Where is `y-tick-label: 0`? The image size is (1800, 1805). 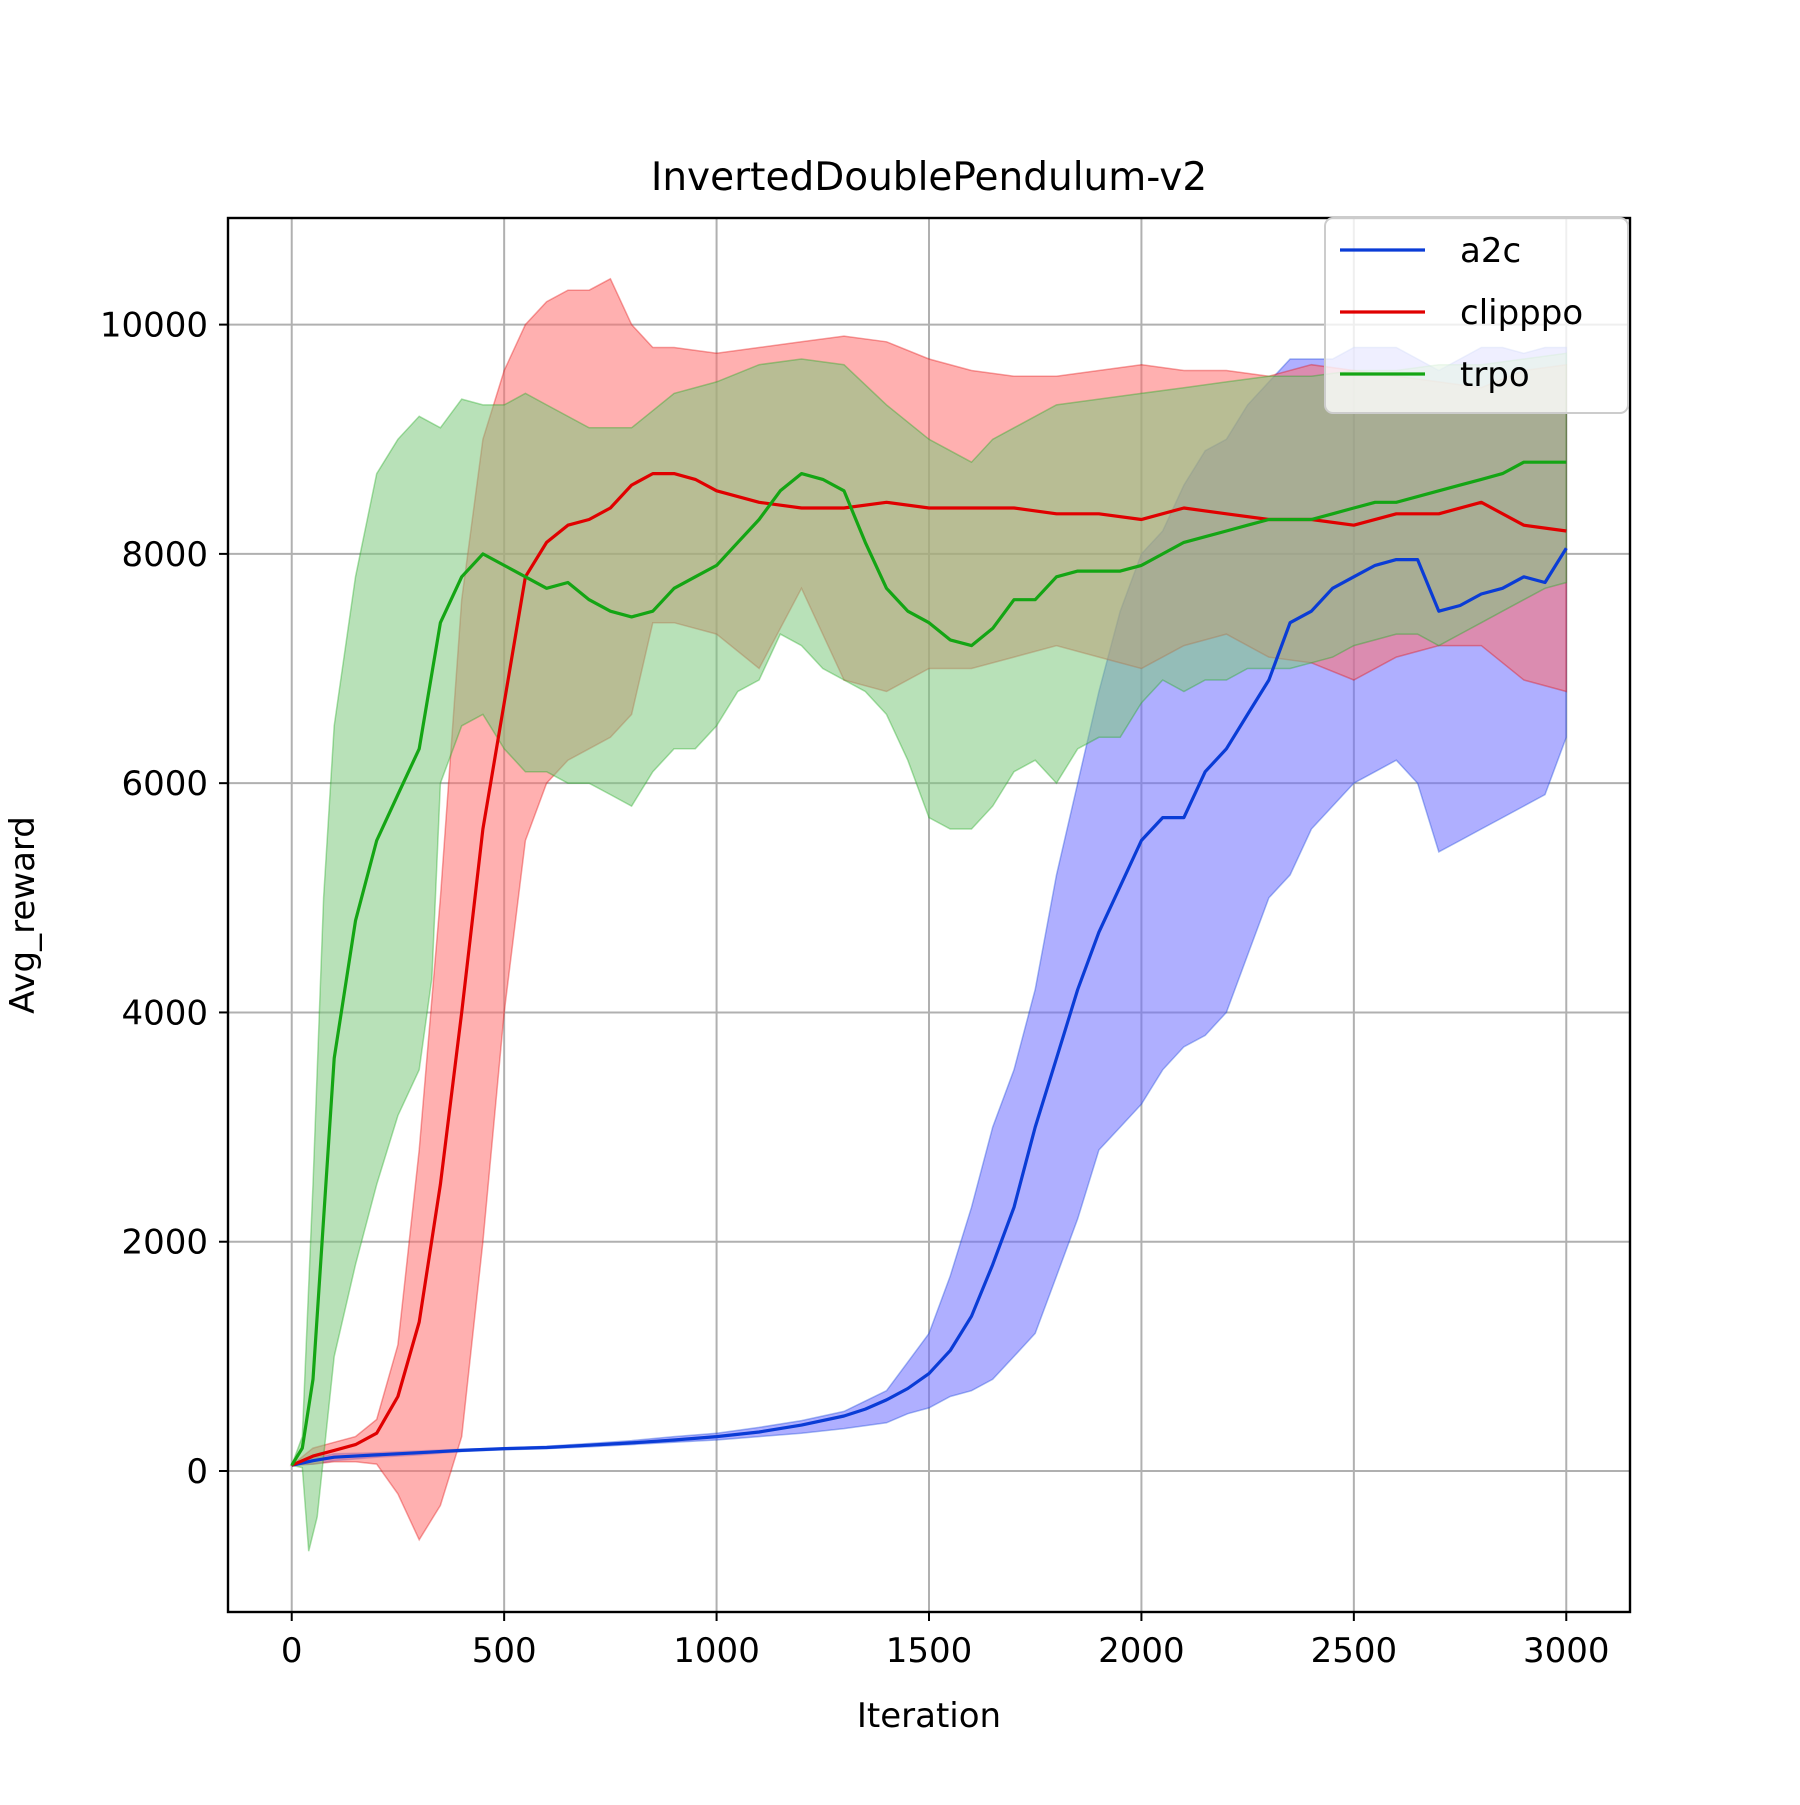
y-tick-label: 0 is located at coordinates (197, 1472).